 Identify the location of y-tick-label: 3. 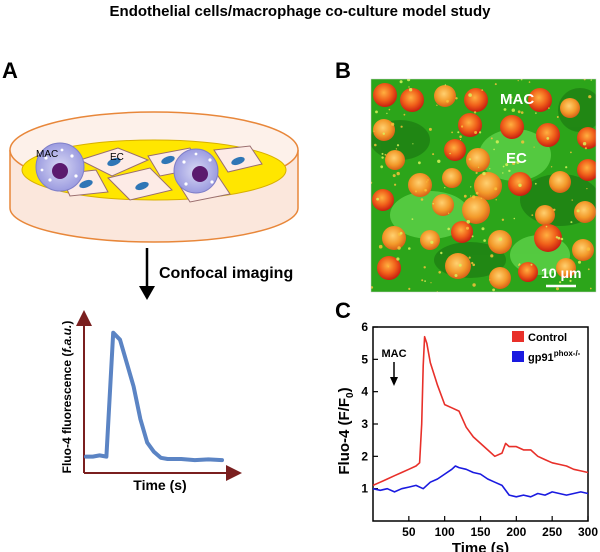
(364, 424).